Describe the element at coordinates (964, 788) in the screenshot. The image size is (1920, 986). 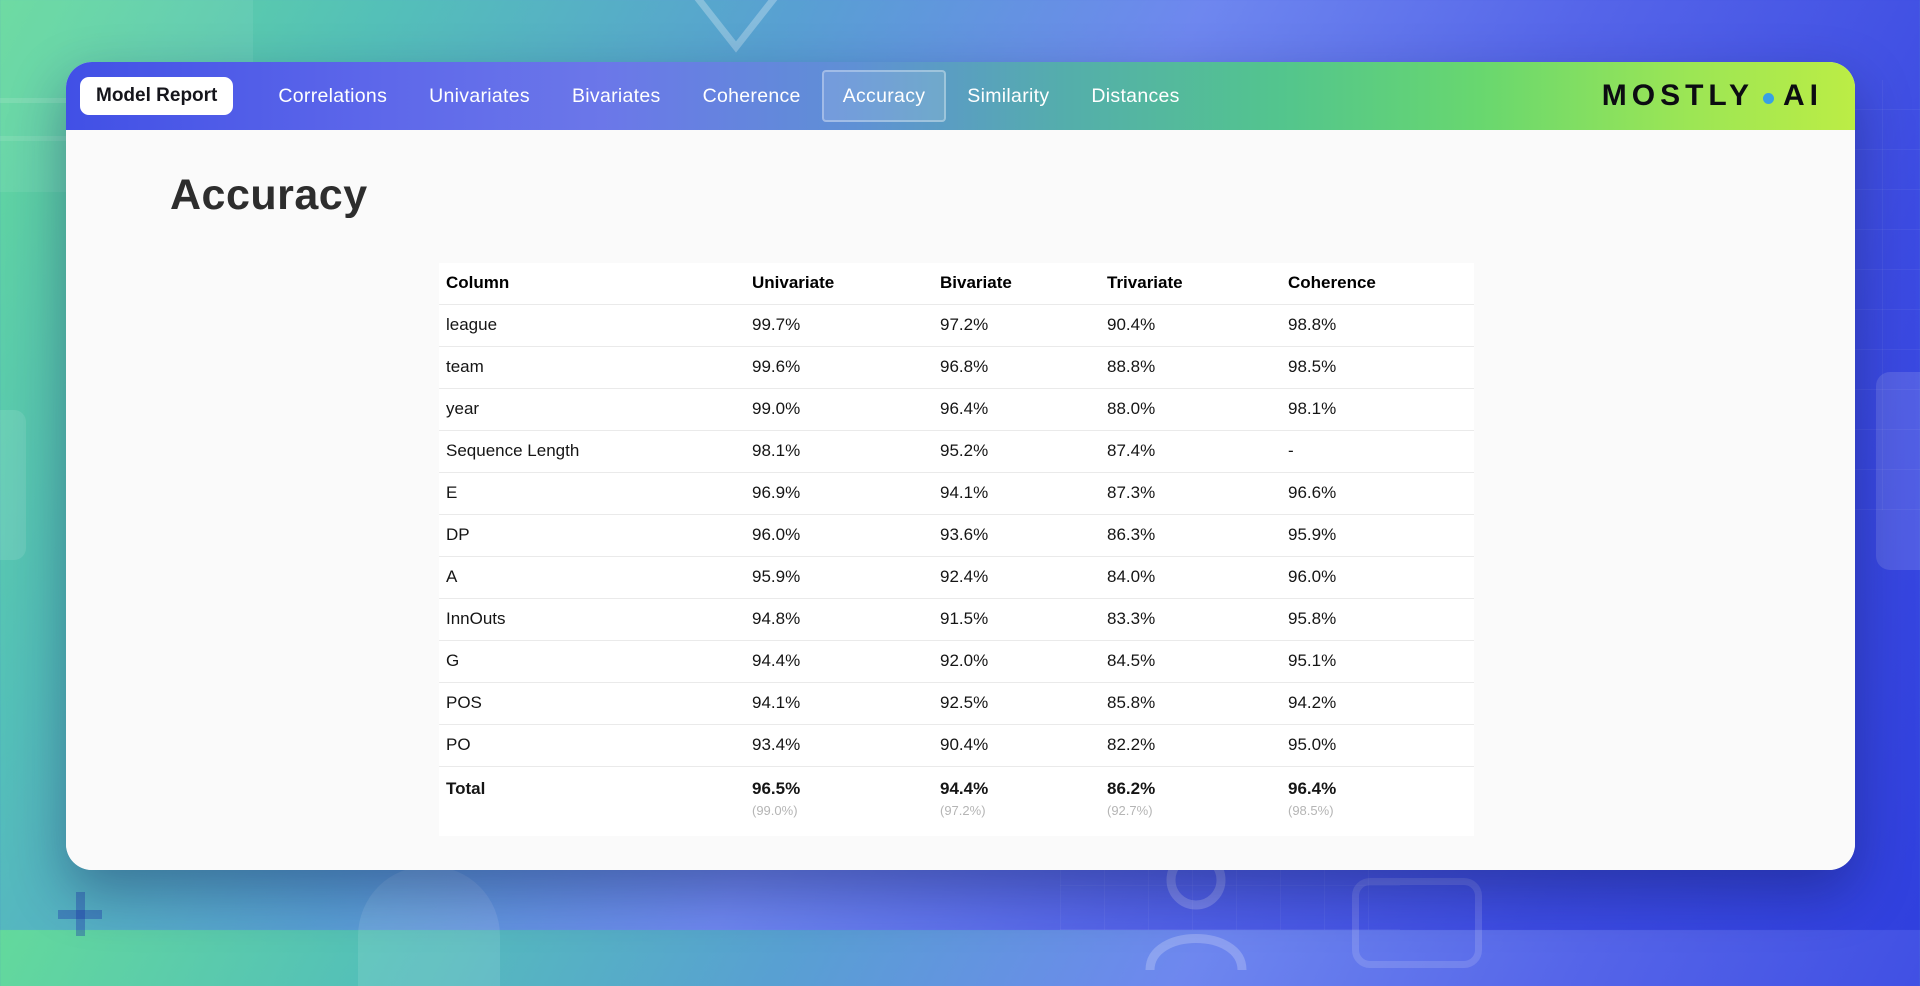
I see `total-value: 94.4%` at that location.